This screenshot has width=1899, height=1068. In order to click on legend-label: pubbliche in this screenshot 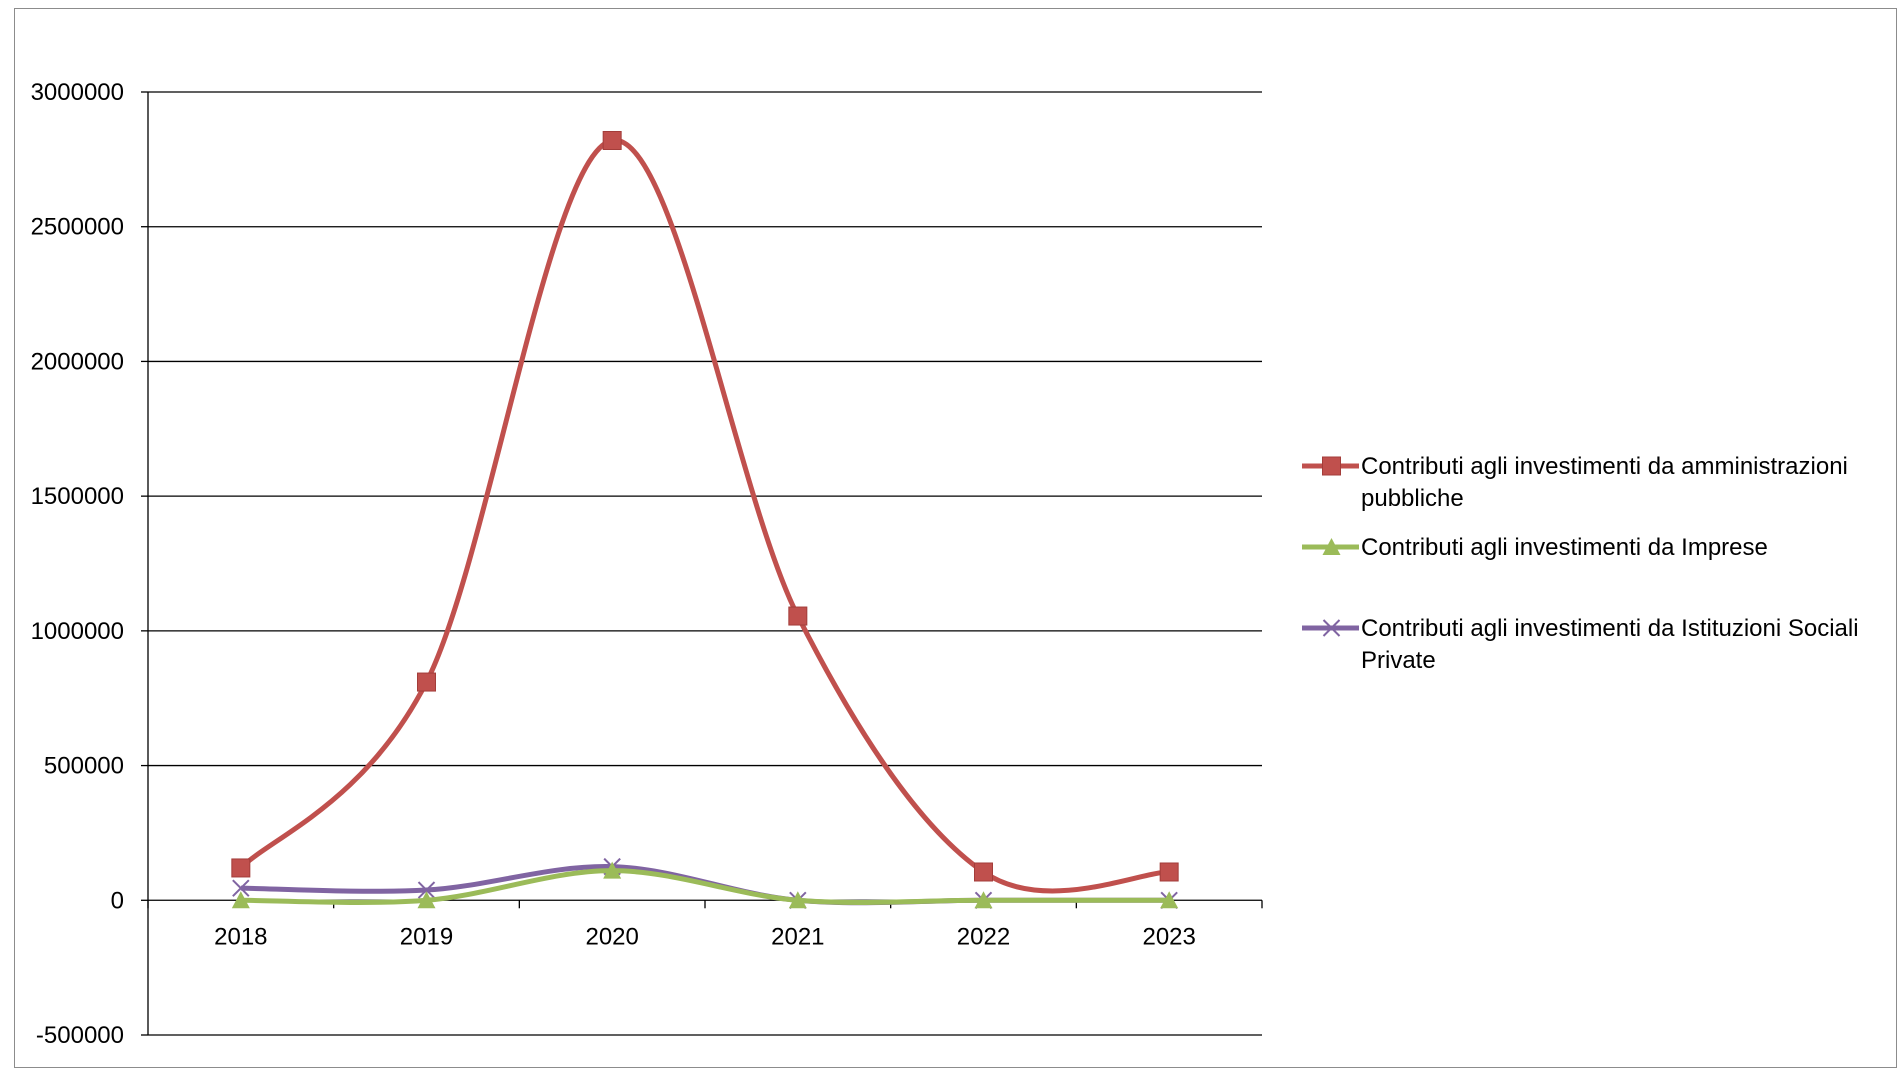, I will do `click(1412, 498)`.